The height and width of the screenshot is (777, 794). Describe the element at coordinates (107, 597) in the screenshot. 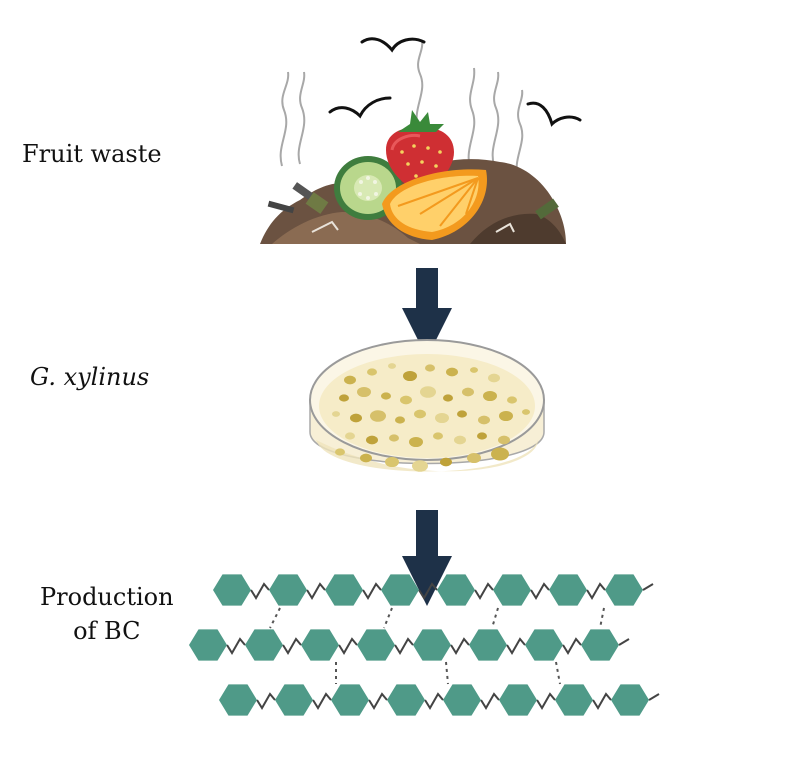

I see `production-label-line1: Production` at that location.